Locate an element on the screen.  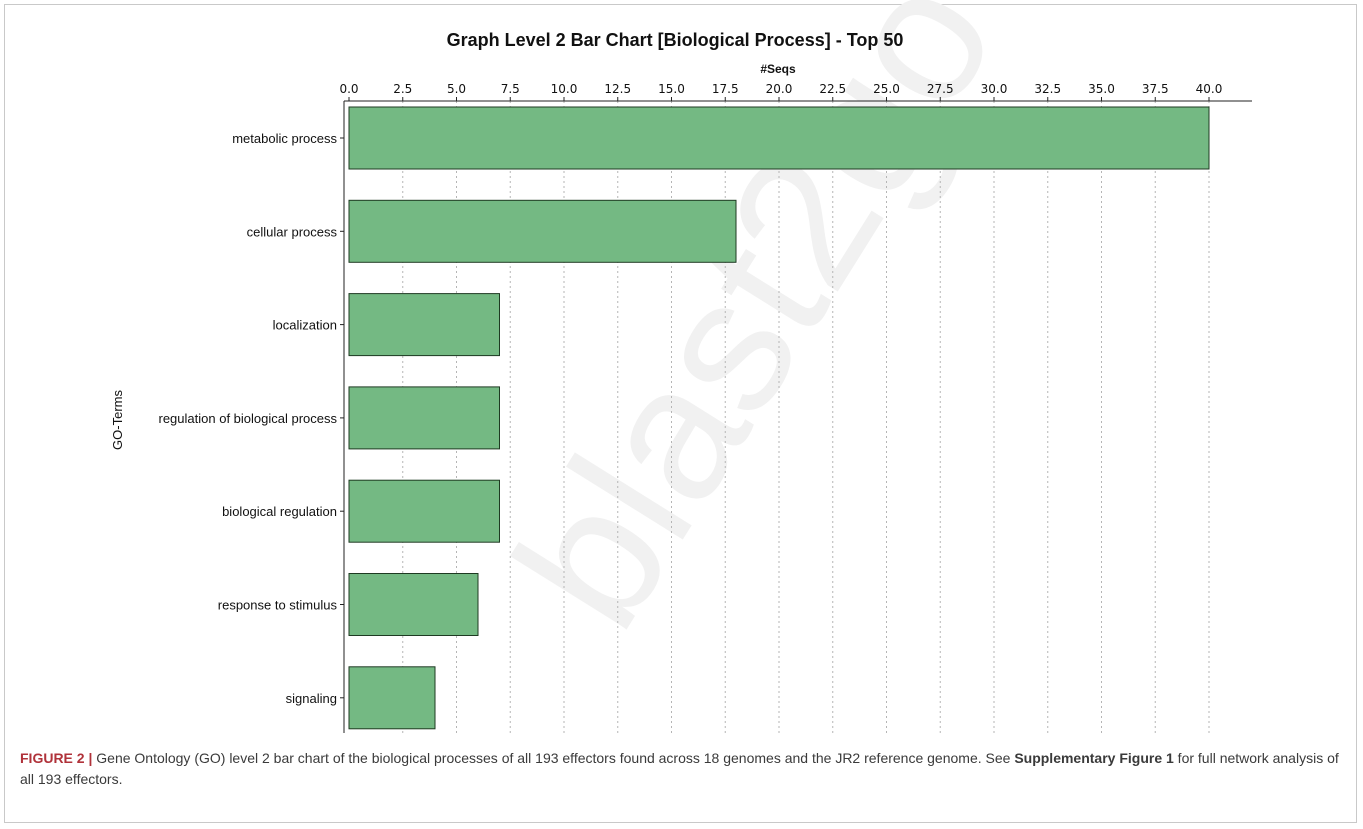
x-tick-label: 15.0 is located at coordinates (671, 89).